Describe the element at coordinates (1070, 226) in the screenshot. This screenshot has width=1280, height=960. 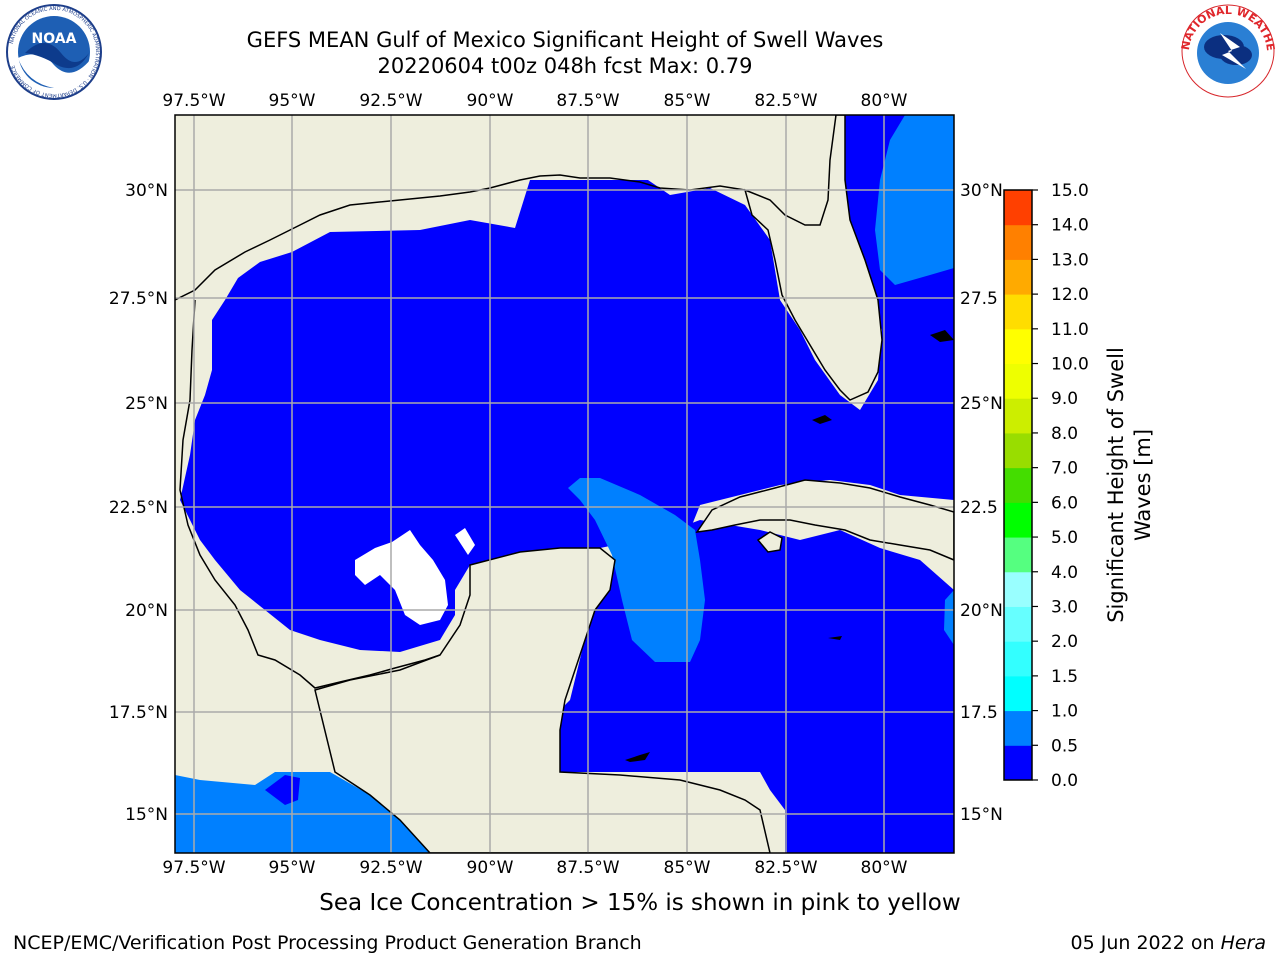
I see `colorbar-tick-label: 14.0` at that location.